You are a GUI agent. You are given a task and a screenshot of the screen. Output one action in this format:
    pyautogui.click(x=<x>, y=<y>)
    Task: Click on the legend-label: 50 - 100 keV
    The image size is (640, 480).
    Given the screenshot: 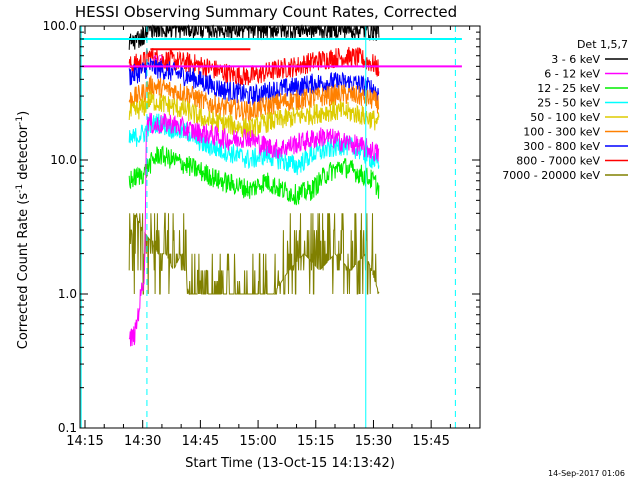 What is the action you would take?
    pyautogui.click(x=565, y=117)
    